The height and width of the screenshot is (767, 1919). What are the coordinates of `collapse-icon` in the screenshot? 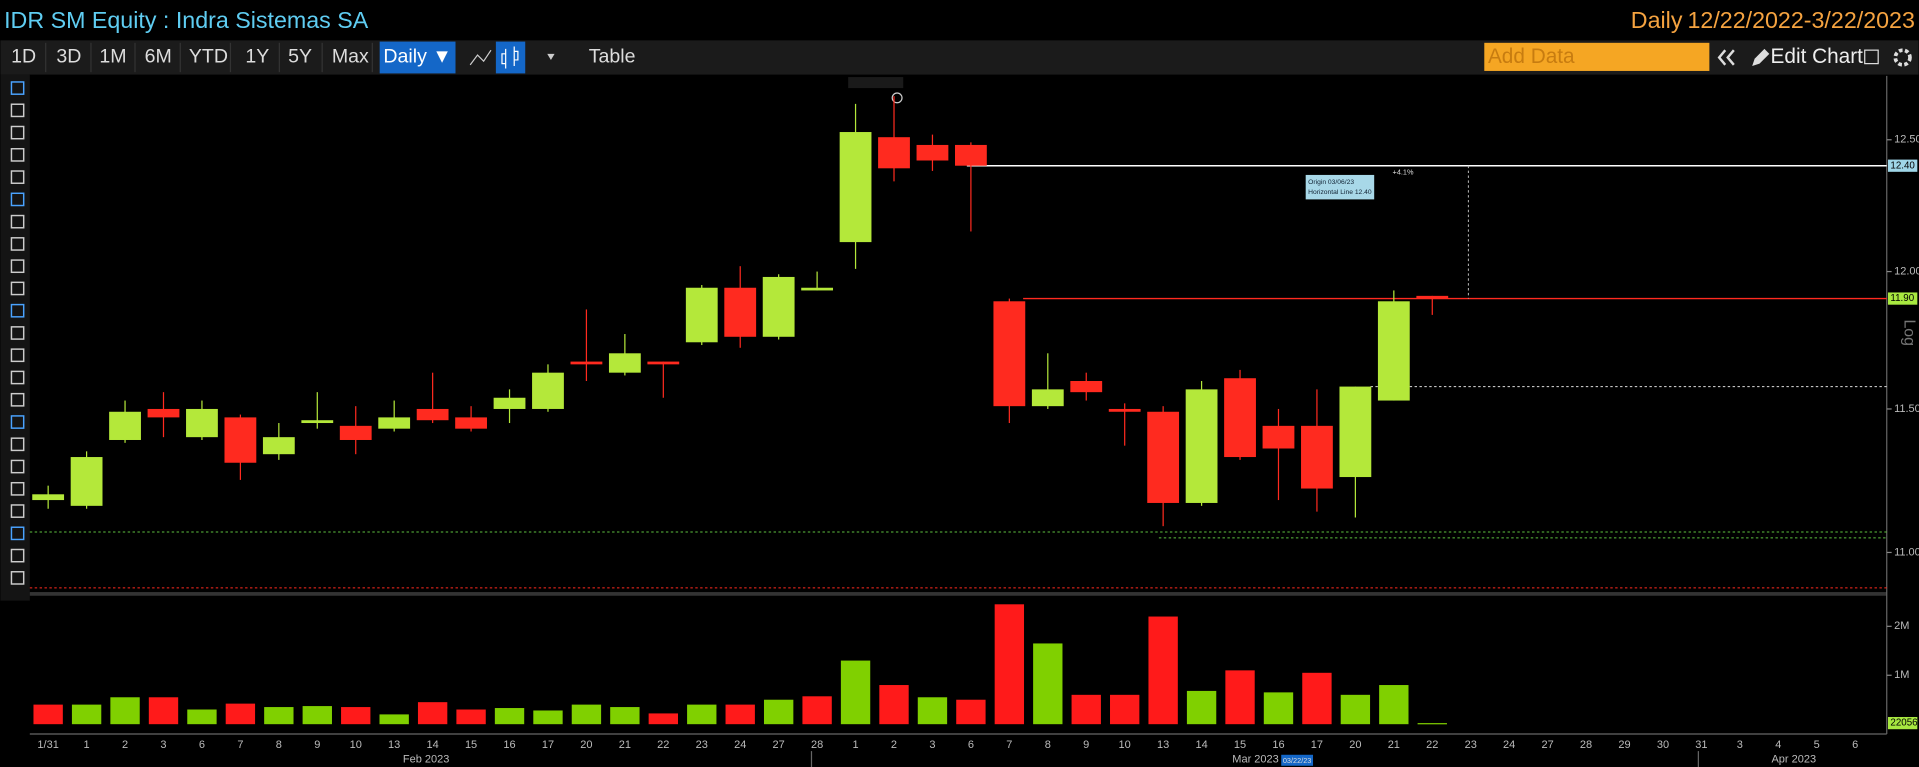 It's located at (1726, 57).